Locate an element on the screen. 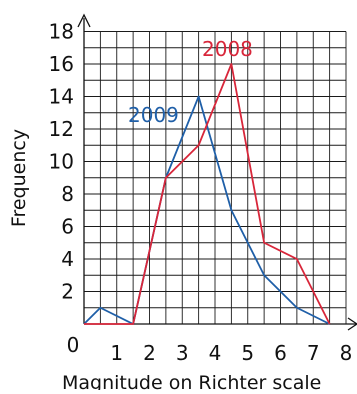  y-tick-label: 12 is located at coordinates (61, 129).